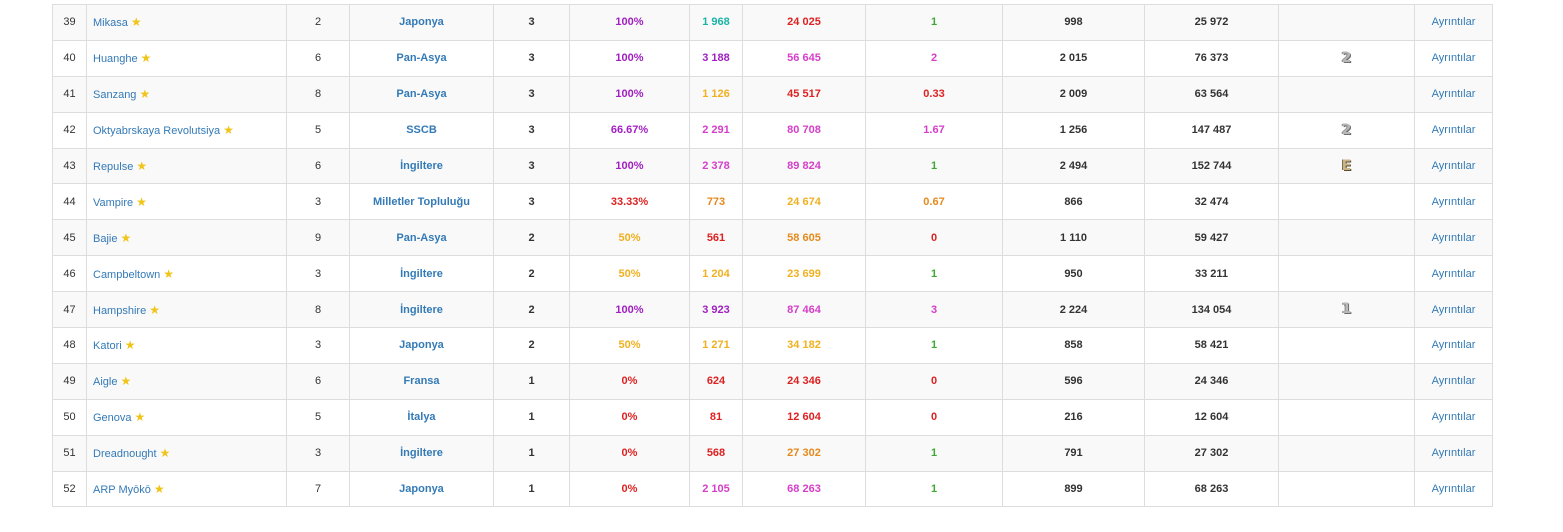 The width and height of the screenshot is (1563, 532). I want to click on win-rate-cell: 66.67%, so click(629, 130).